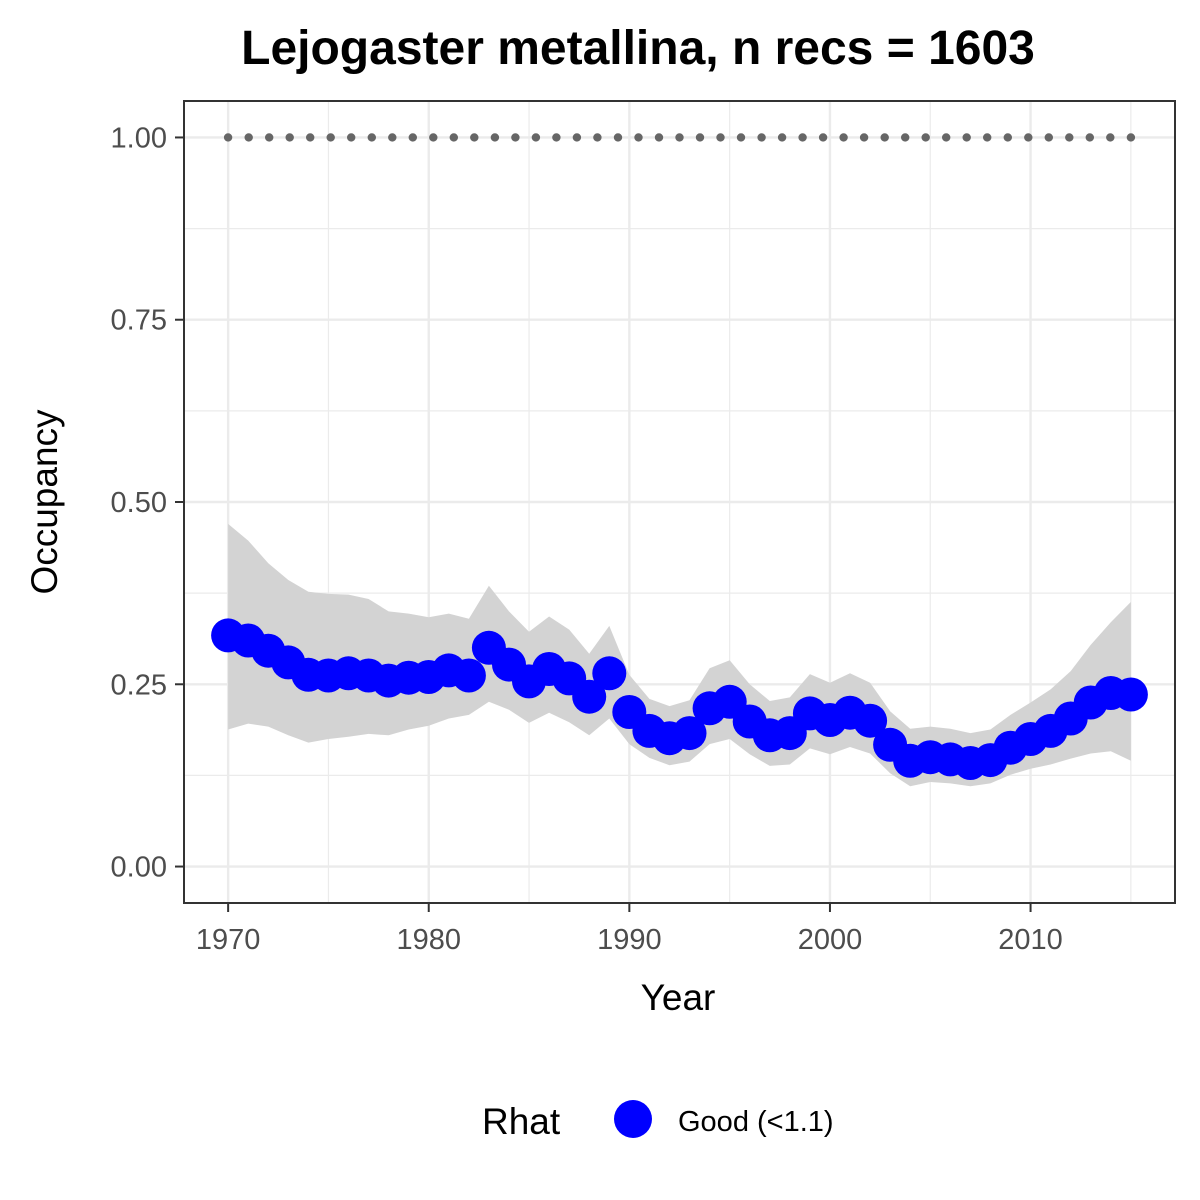 The width and height of the screenshot is (1200, 1200). What do you see at coordinates (658, 1121) in the screenshot?
I see `legend: Rhat Good (<1.1)` at bounding box center [658, 1121].